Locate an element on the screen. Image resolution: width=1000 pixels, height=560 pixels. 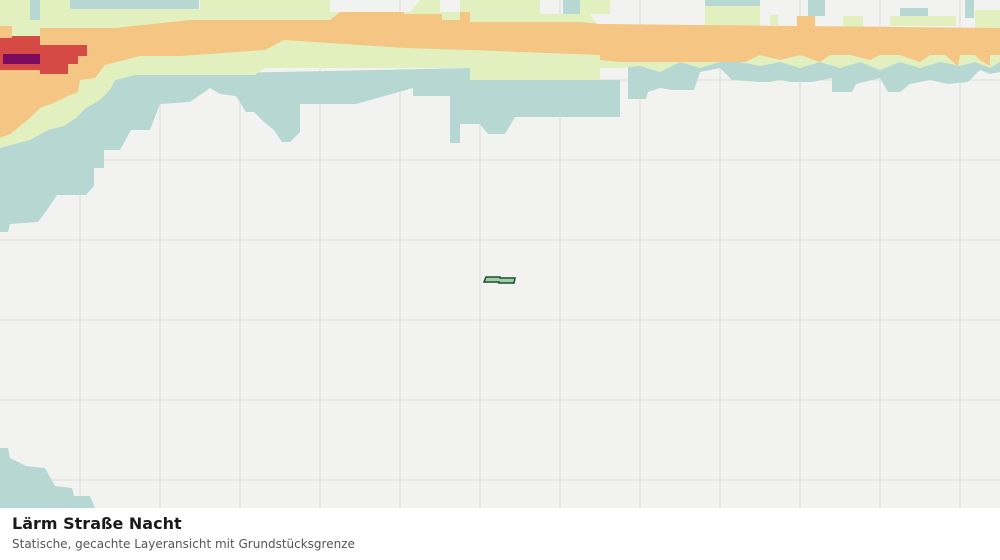
noise-zone-very-high is located at coordinates (21, 59).